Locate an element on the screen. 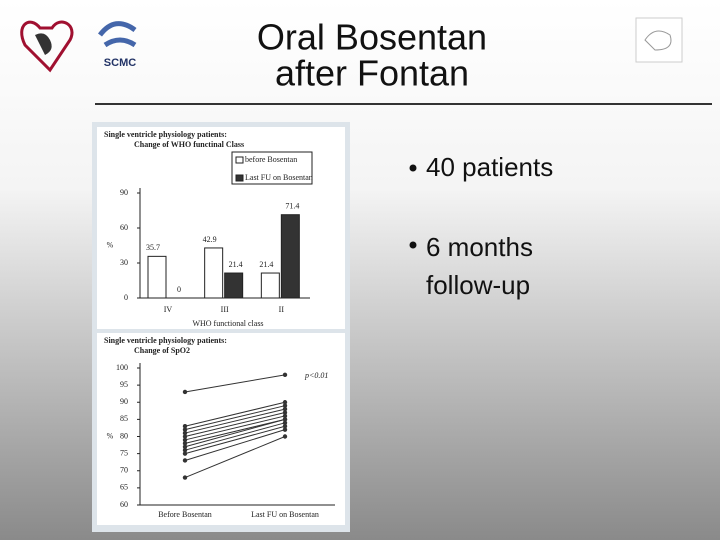 The image size is (720, 540). data-label: 71.4 is located at coordinates (292, 206).